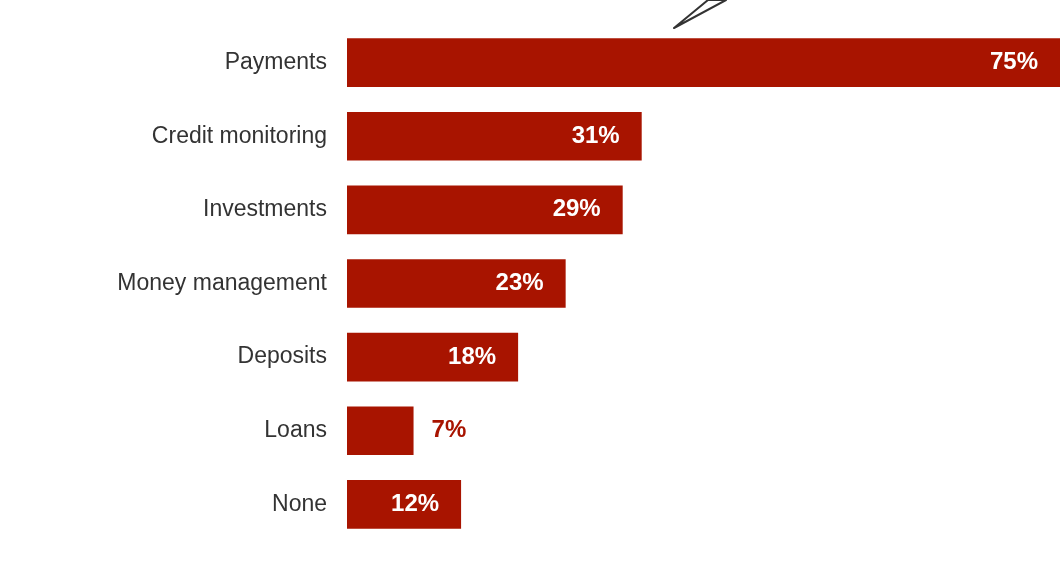 The image size is (1064, 567). I want to click on data-label: 18%, so click(472, 355).